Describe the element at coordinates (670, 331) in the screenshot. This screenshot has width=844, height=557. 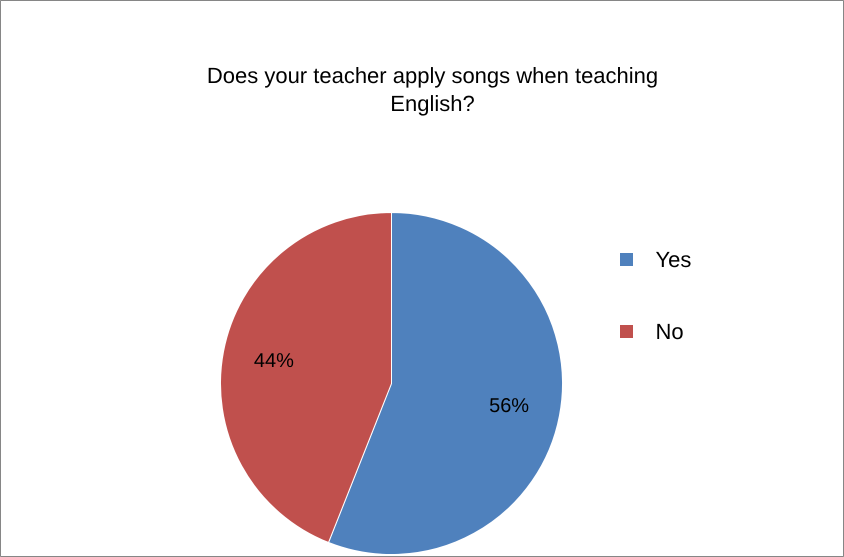
I see `legend-label: No` at that location.